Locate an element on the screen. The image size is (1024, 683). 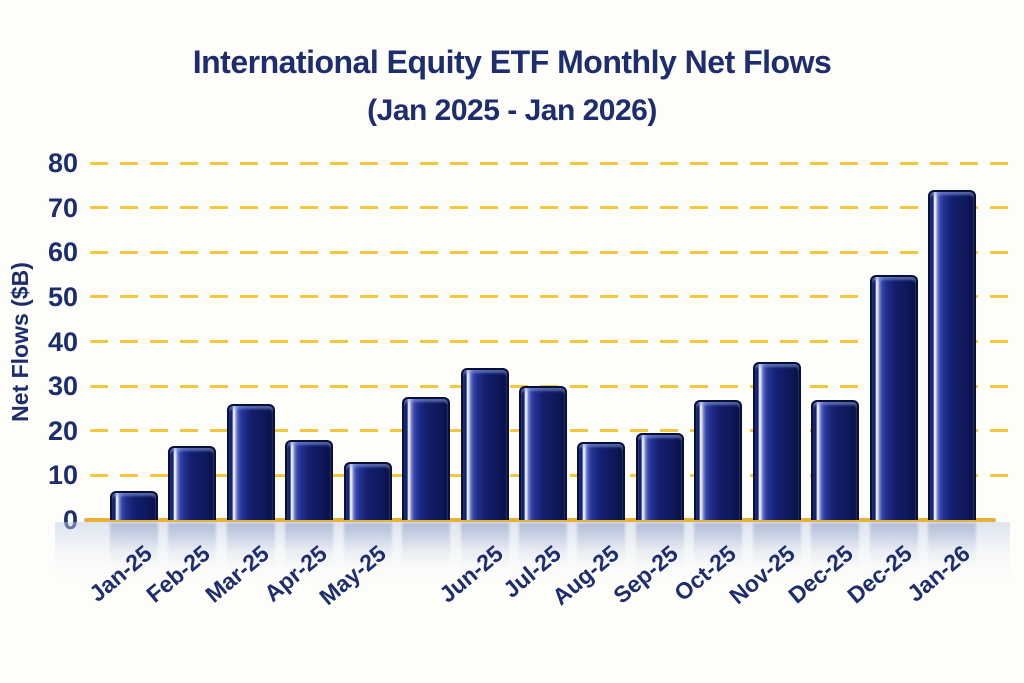
y-tick-label: 70 is located at coordinates (62, 207).